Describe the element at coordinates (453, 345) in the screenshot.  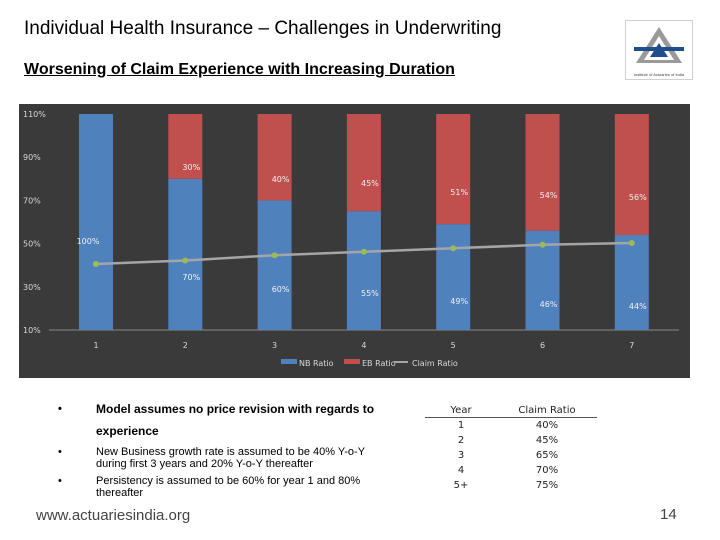
I see `x-tick-label: 5` at that location.